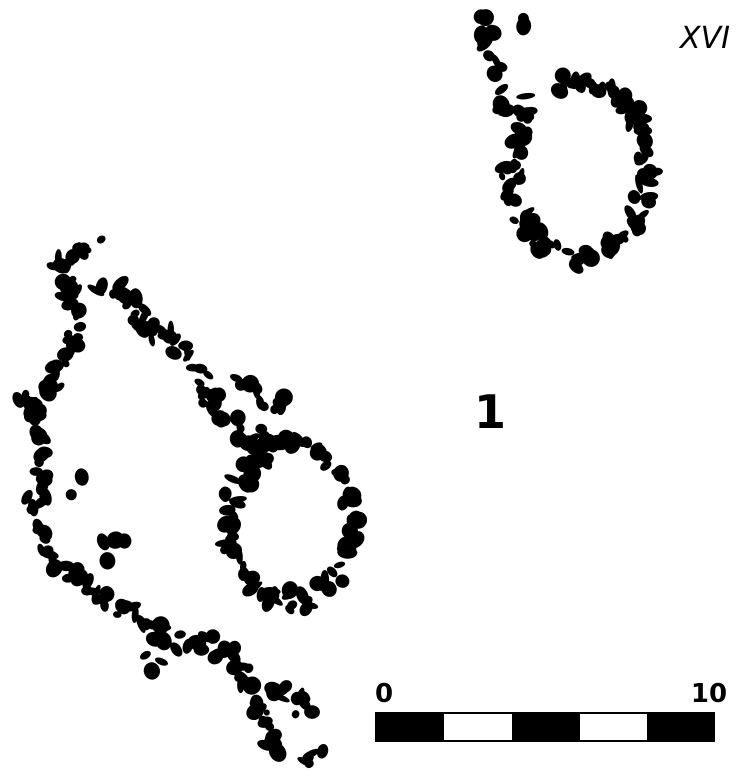  I want to click on scale-bar-segment, so click(680, 727).